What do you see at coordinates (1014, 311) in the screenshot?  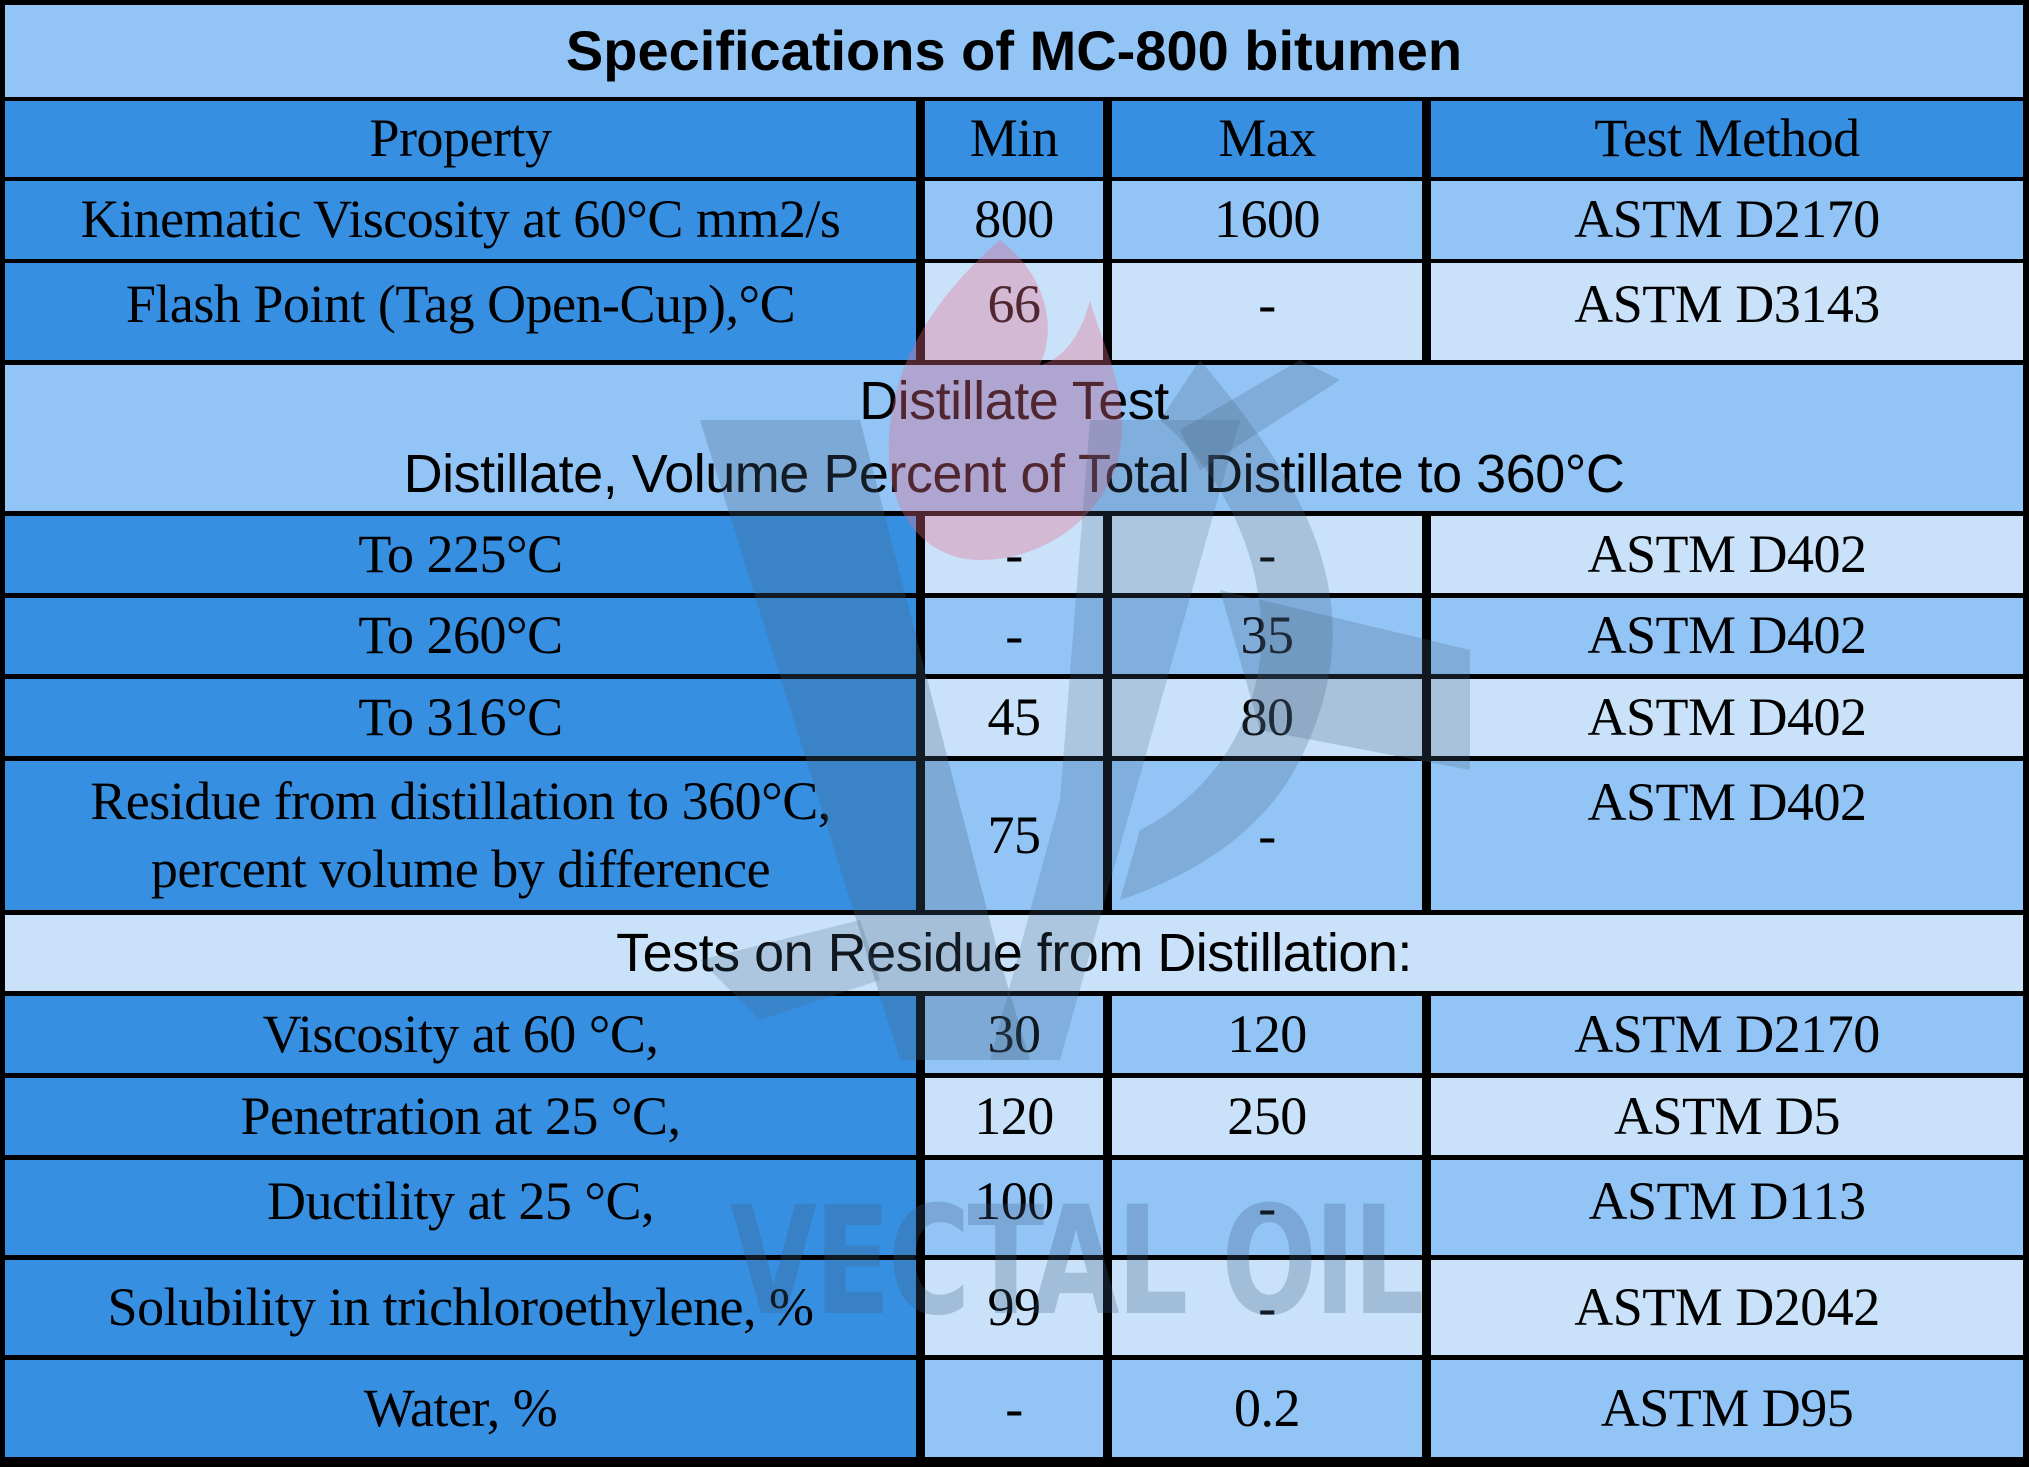 I see `row-flash-point-min: 66` at bounding box center [1014, 311].